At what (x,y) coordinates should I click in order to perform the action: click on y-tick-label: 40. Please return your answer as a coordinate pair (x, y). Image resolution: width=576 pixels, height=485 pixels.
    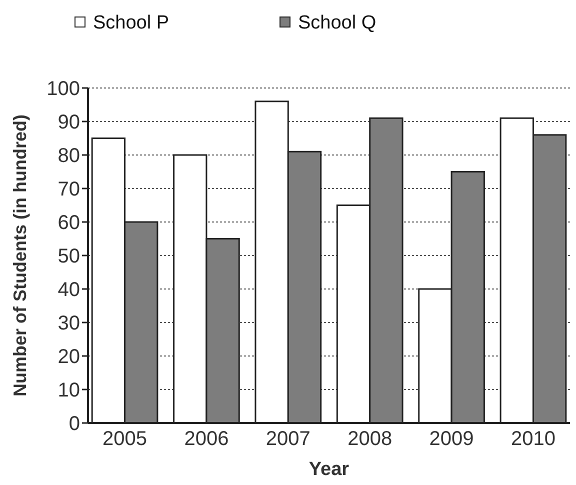
    Looking at the image, I should click on (69, 290).